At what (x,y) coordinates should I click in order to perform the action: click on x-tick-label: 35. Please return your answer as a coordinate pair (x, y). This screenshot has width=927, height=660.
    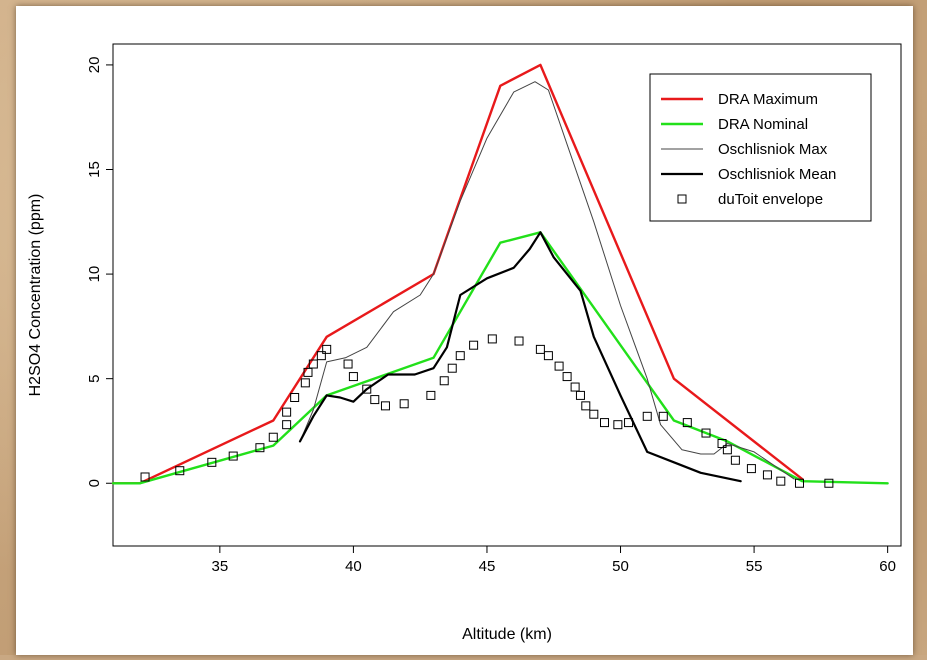
    Looking at the image, I should click on (220, 566).